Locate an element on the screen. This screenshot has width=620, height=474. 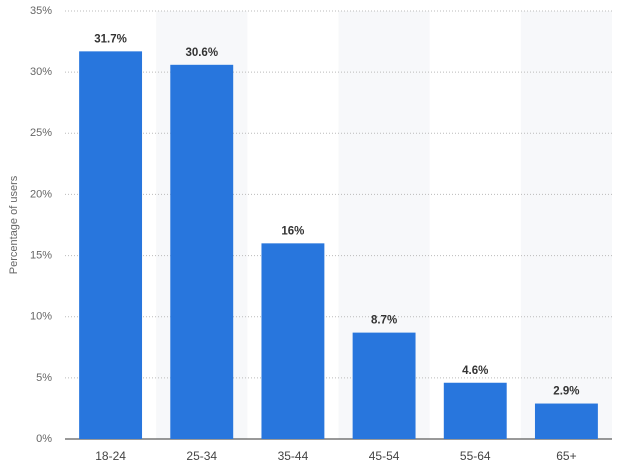
value-label: 30.6% is located at coordinates (201, 53).